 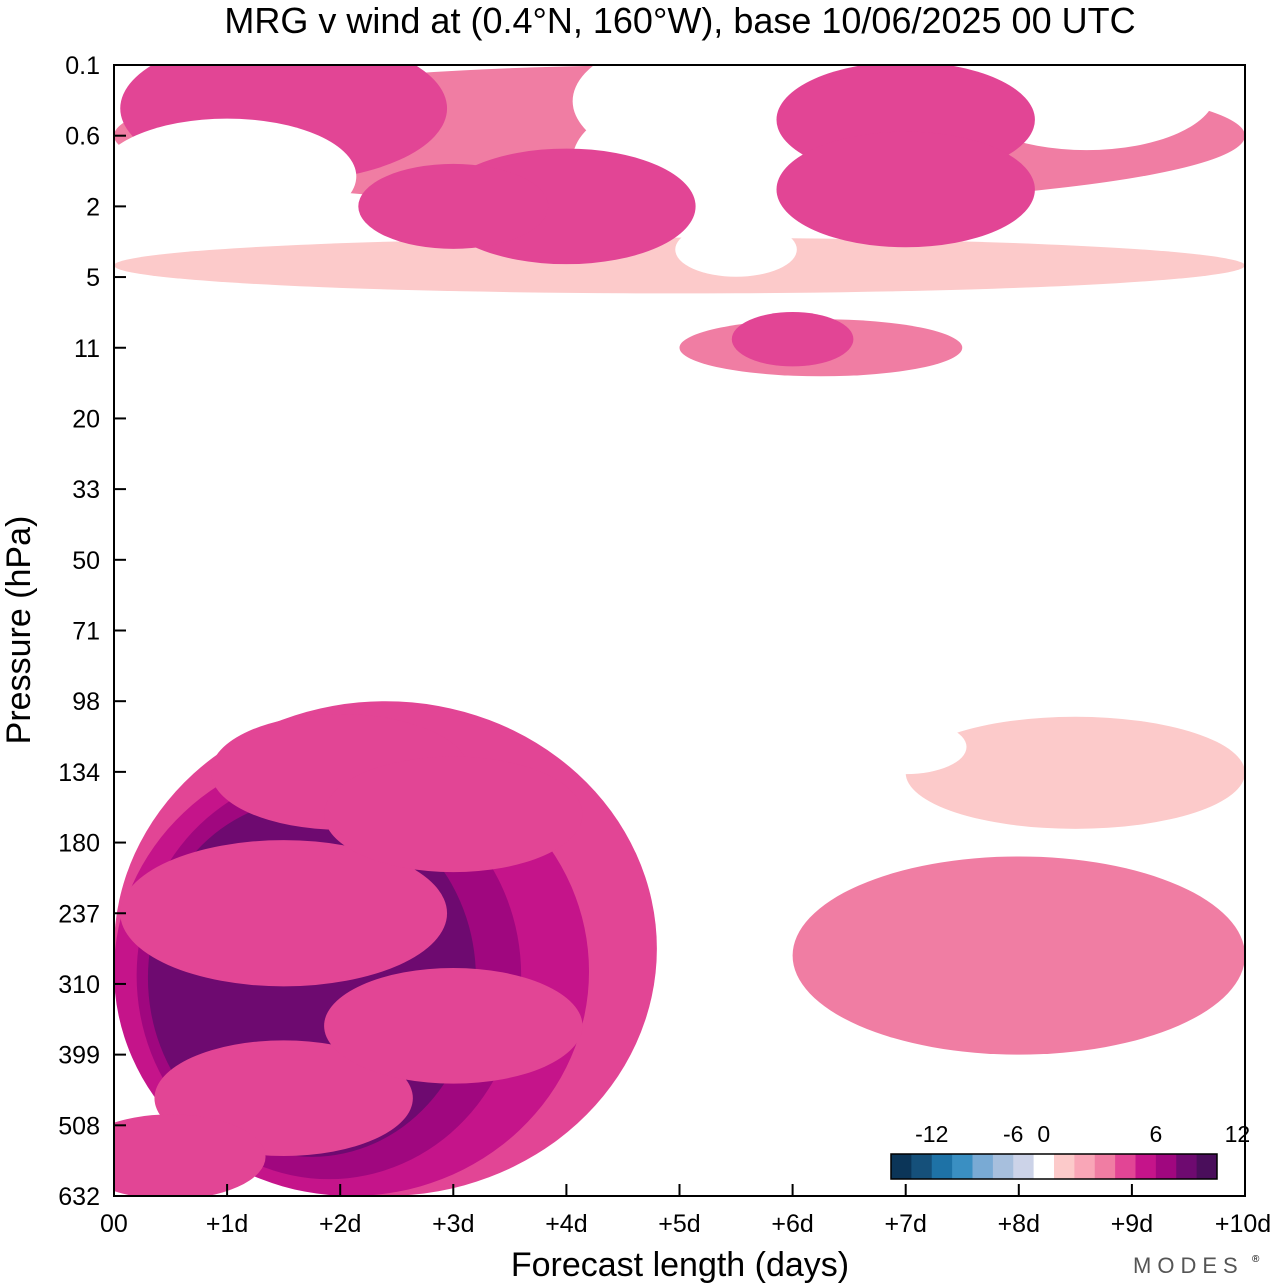 I want to click on x-tick-label: +5d, so click(x=679, y=1224).